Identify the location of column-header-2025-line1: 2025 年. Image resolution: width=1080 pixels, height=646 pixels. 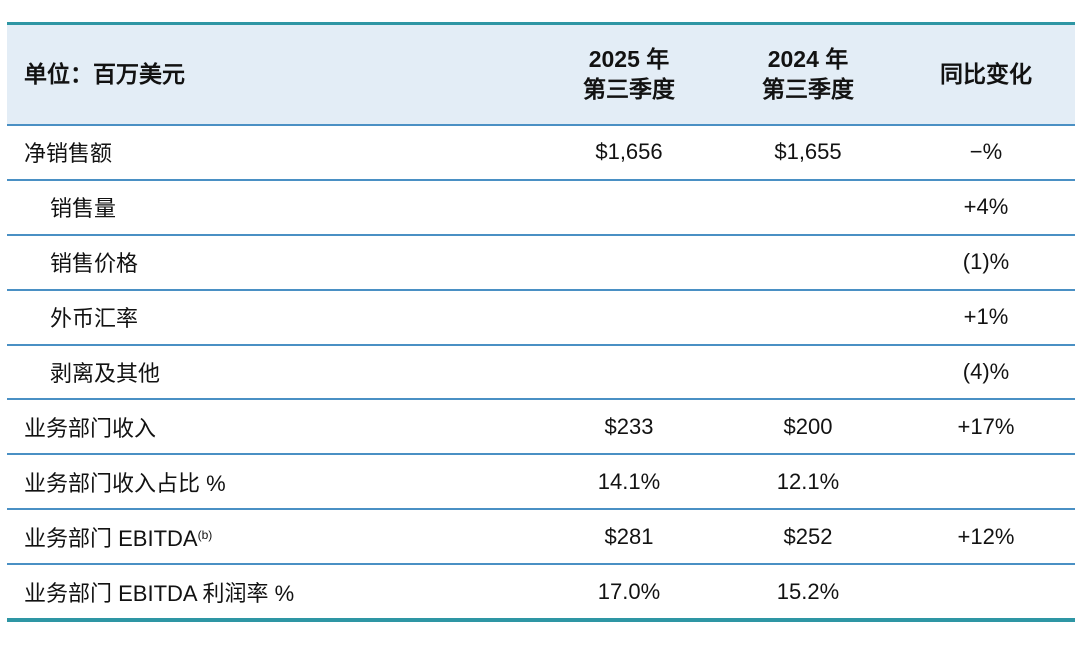
(629, 59).